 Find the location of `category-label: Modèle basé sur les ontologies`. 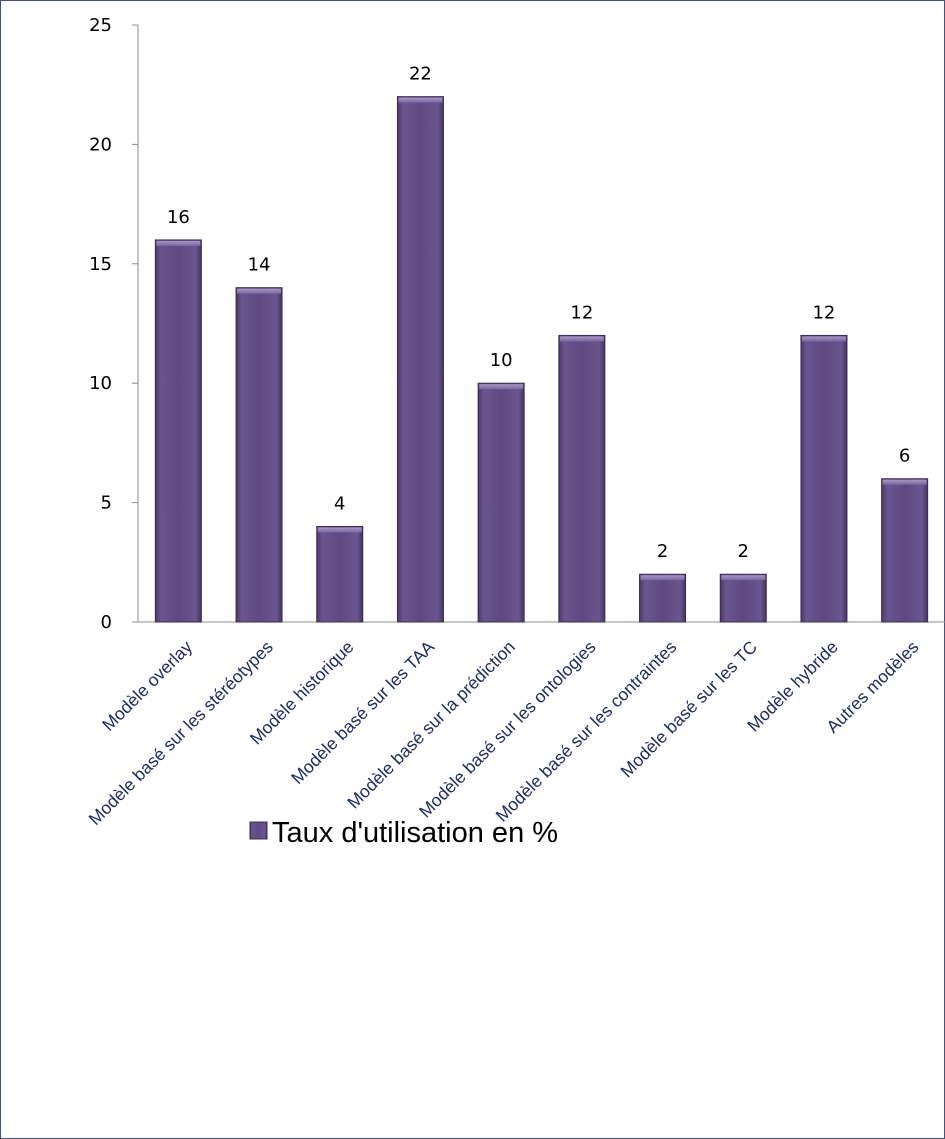

category-label: Modèle basé sur les ontologies is located at coordinates (507, 729).